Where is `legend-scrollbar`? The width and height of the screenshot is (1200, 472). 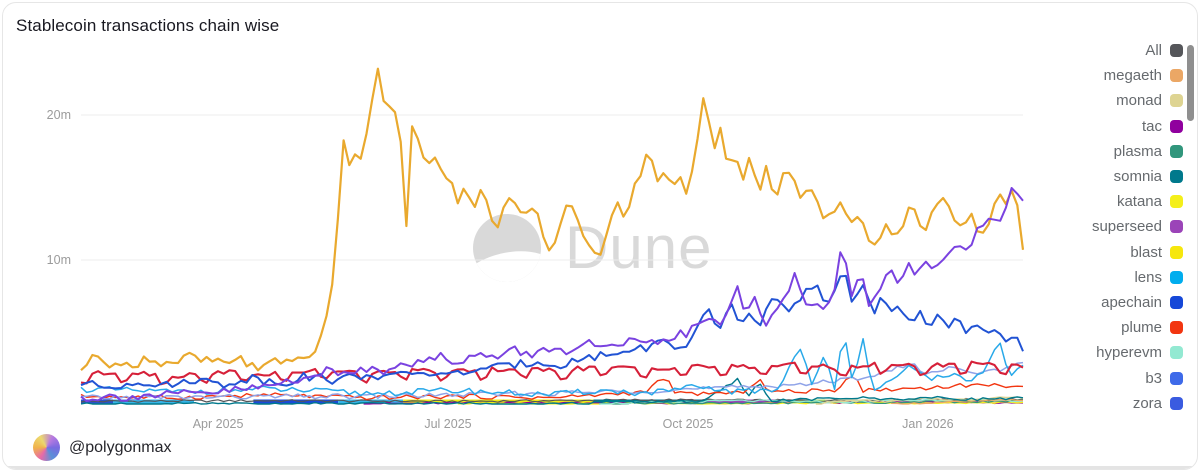
legend-scrollbar is located at coordinates (1190, 229).